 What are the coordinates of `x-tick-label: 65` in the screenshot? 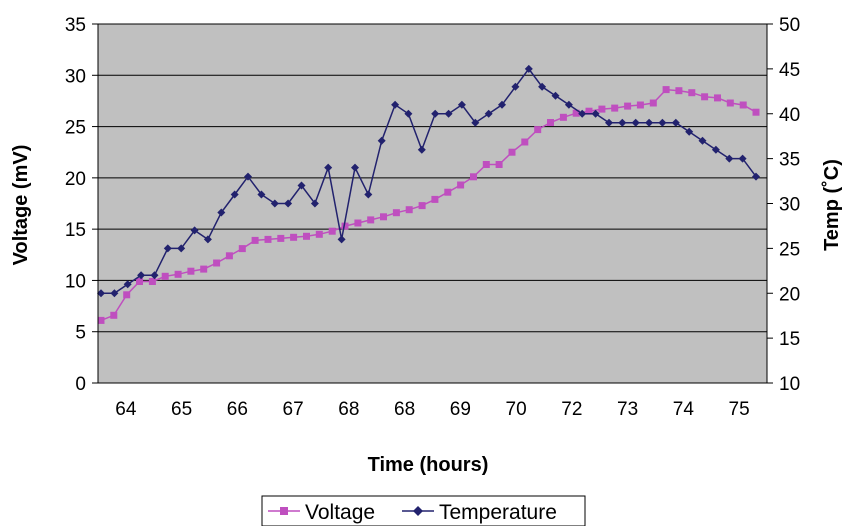 It's located at (181, 409).